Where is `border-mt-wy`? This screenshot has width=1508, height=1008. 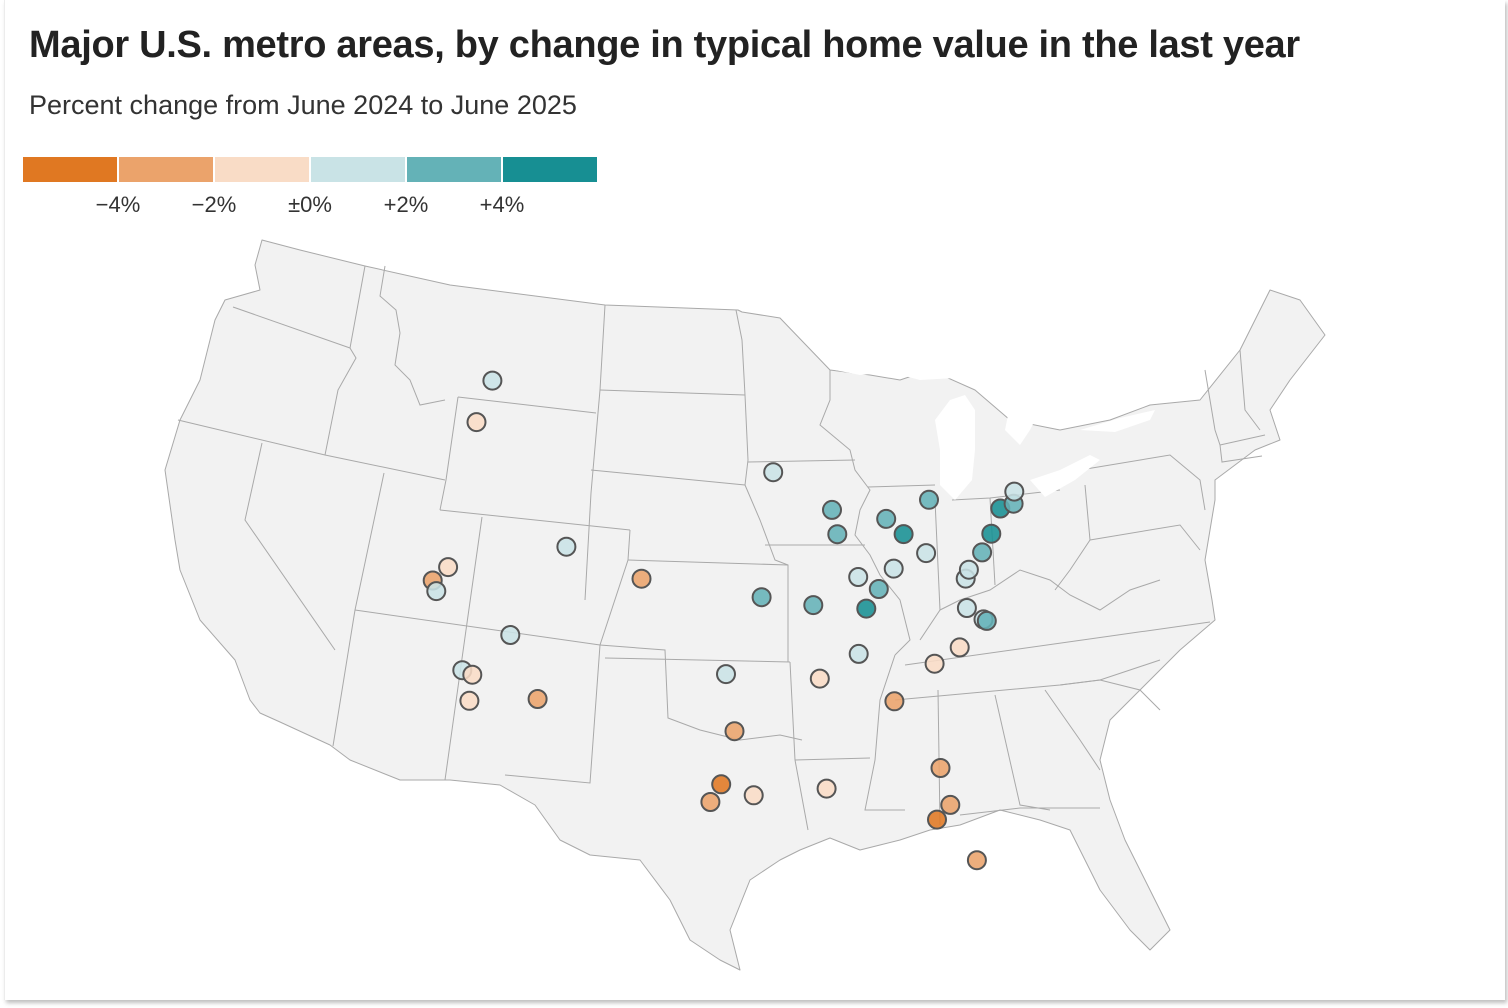
border-mt-wy is located at coordinates (527, 405).